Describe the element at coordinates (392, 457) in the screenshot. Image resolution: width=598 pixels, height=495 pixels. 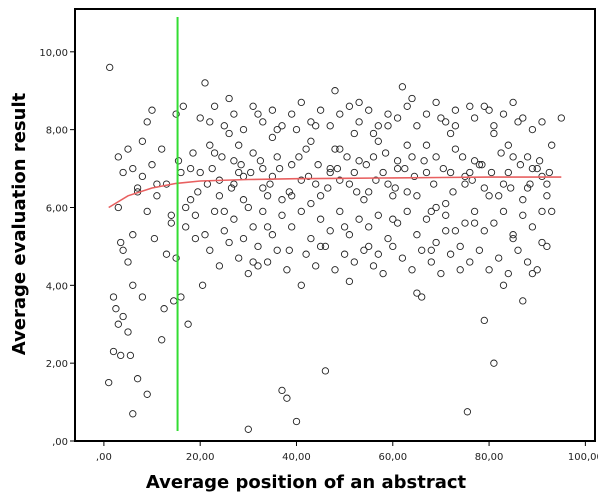
I see `x-tick-label: 60,00` at that location.